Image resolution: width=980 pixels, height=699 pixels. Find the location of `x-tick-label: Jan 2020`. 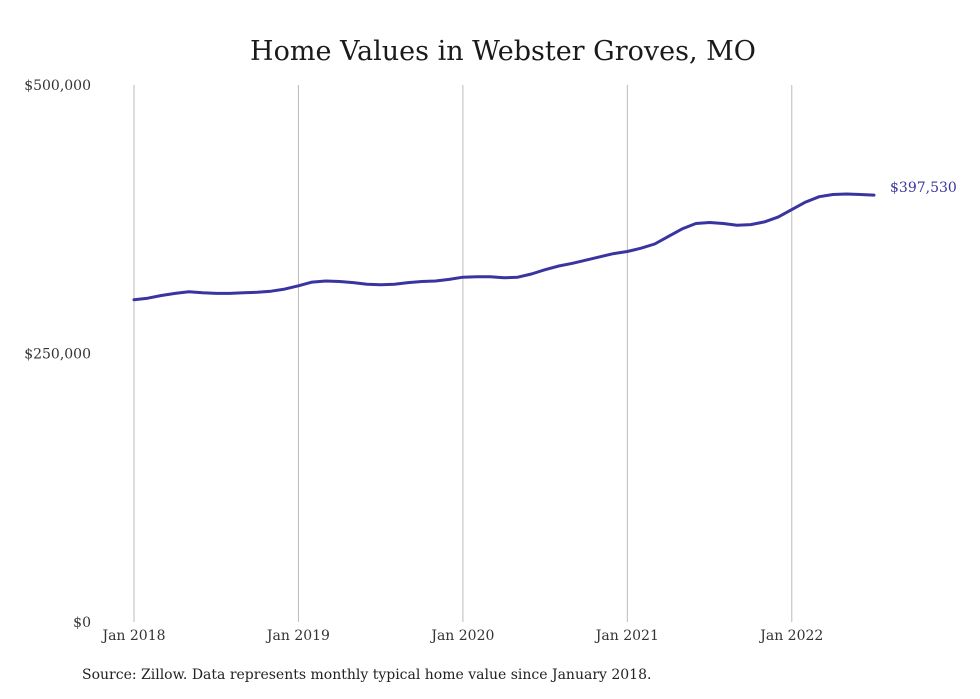

x-tick-label: Jan 2020 is located at coordinates (461, 636).